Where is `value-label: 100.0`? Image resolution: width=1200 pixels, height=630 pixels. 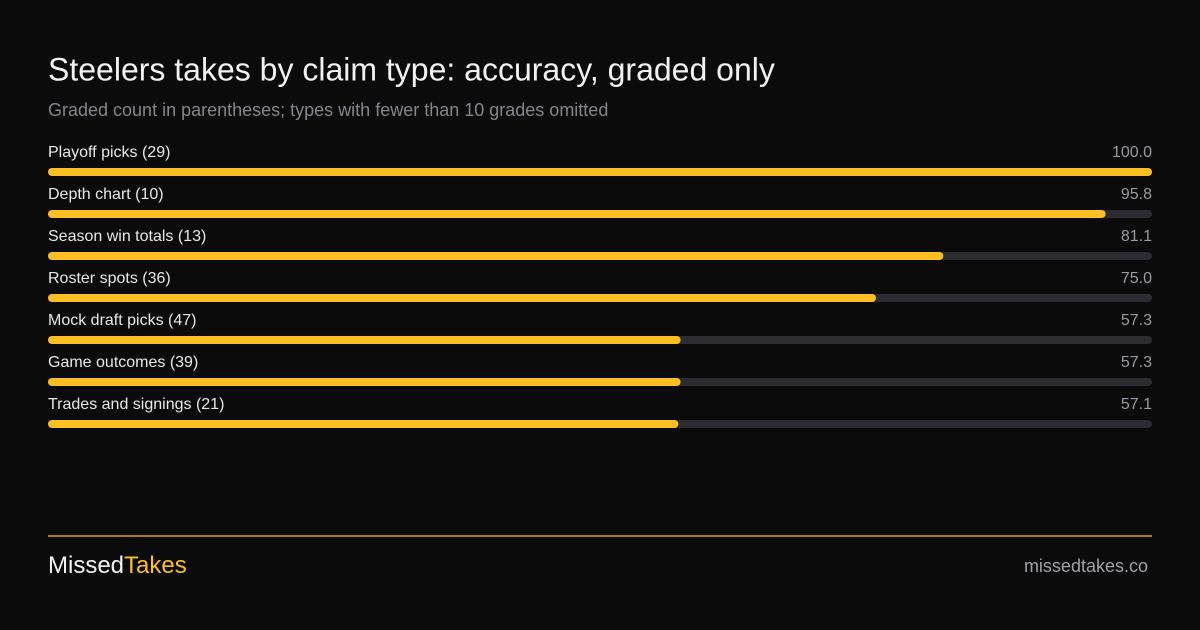 value-label: 100.0 is located at coordinates (1132, 152).